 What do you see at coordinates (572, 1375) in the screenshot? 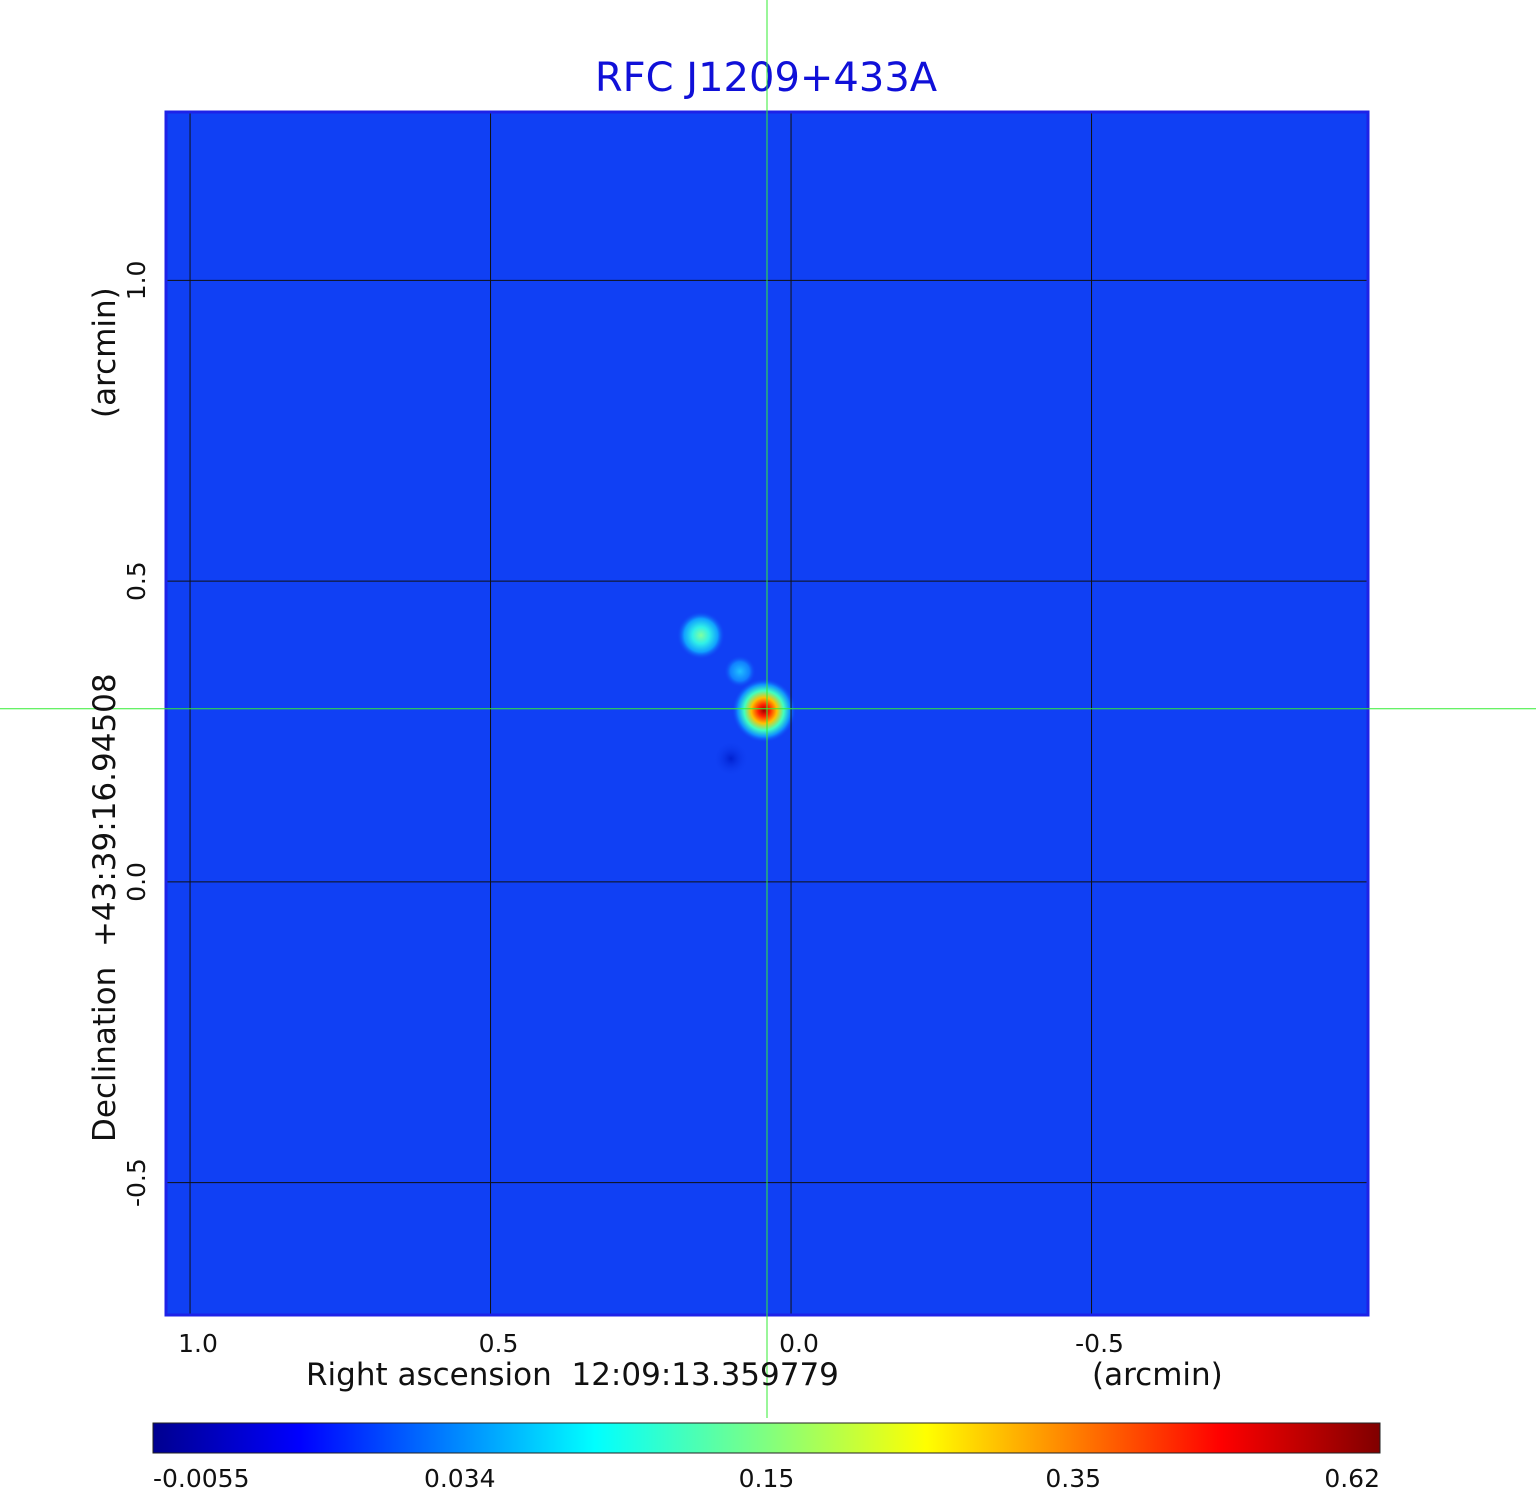
I see `x-axis-label: Right ascension 12:09:13.359779` at bounding box center [572, 1375].